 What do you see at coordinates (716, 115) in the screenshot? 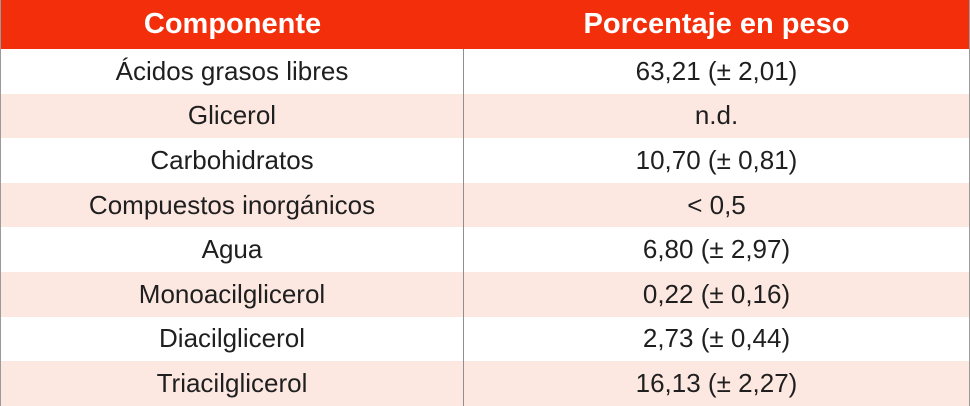
I see `row-percentage: n.d.` at bounding box center [716, 115].